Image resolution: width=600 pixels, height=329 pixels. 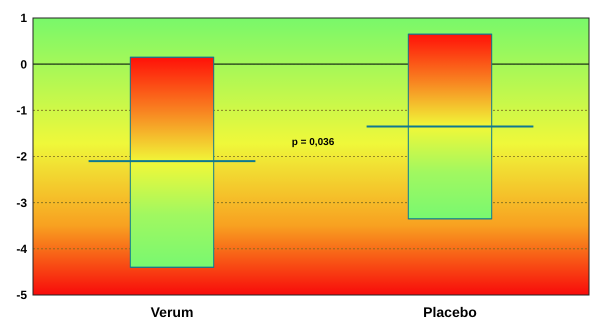 I want to click on x-tick-label: Verum, so click(x=172, y=312).